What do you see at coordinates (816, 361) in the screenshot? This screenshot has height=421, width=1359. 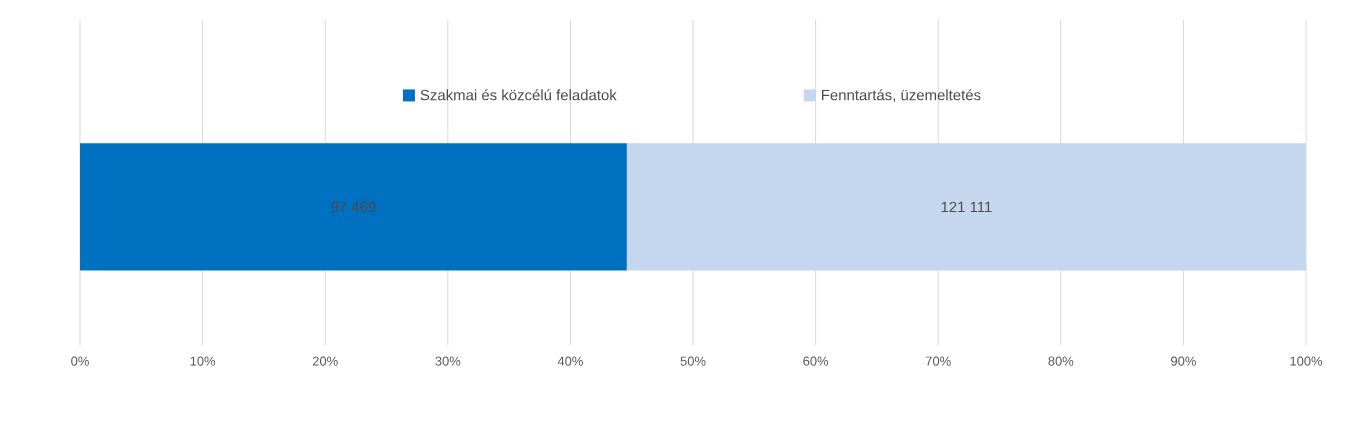 I see `x-tick-label: 60%` at bounding box center [816, 361].